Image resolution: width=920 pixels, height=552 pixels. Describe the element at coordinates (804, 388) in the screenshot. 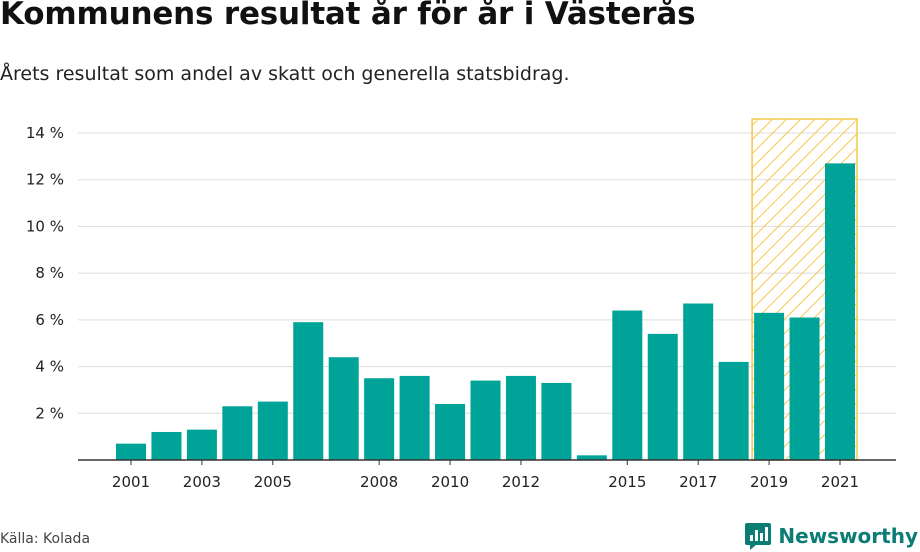

I see `bar-2020` at that location.